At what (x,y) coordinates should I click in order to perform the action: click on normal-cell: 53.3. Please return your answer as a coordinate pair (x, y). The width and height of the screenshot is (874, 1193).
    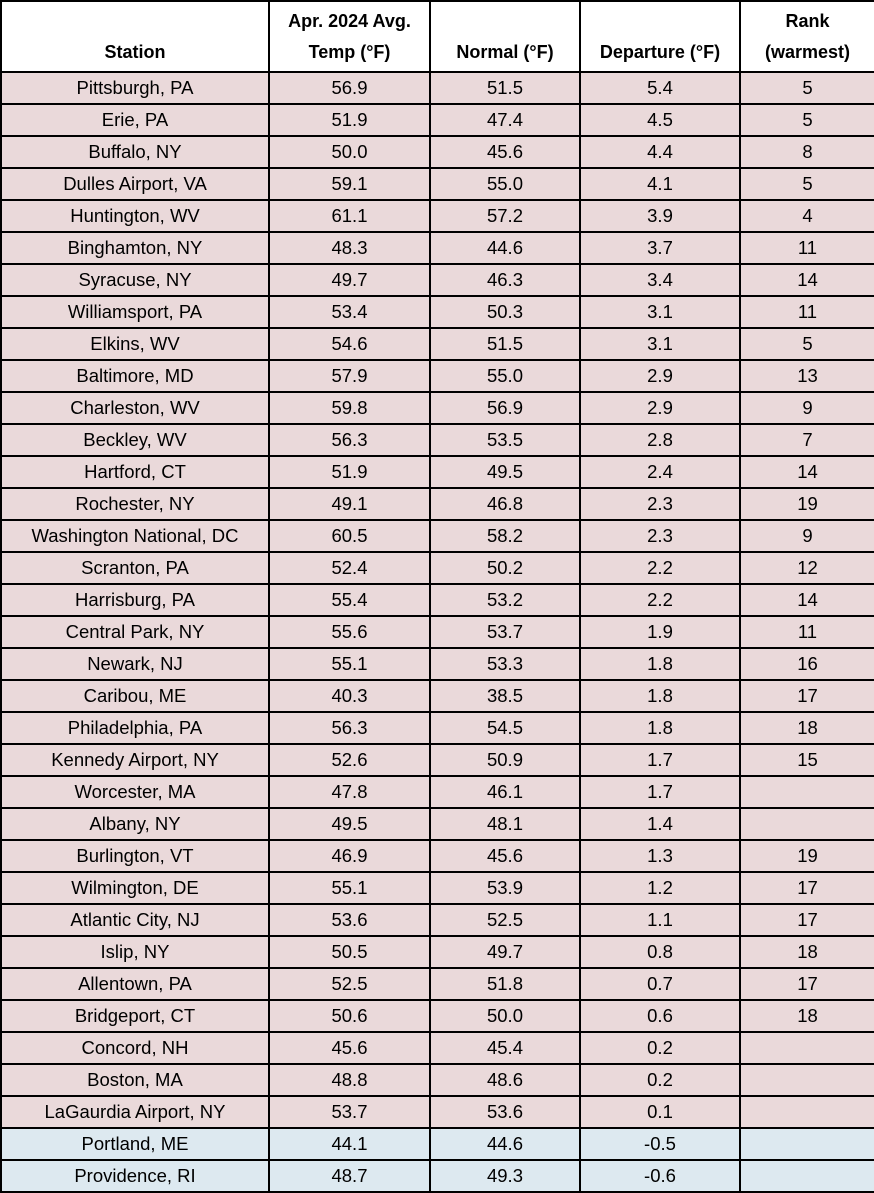
    Looking at the image, I should click on (505, 664).